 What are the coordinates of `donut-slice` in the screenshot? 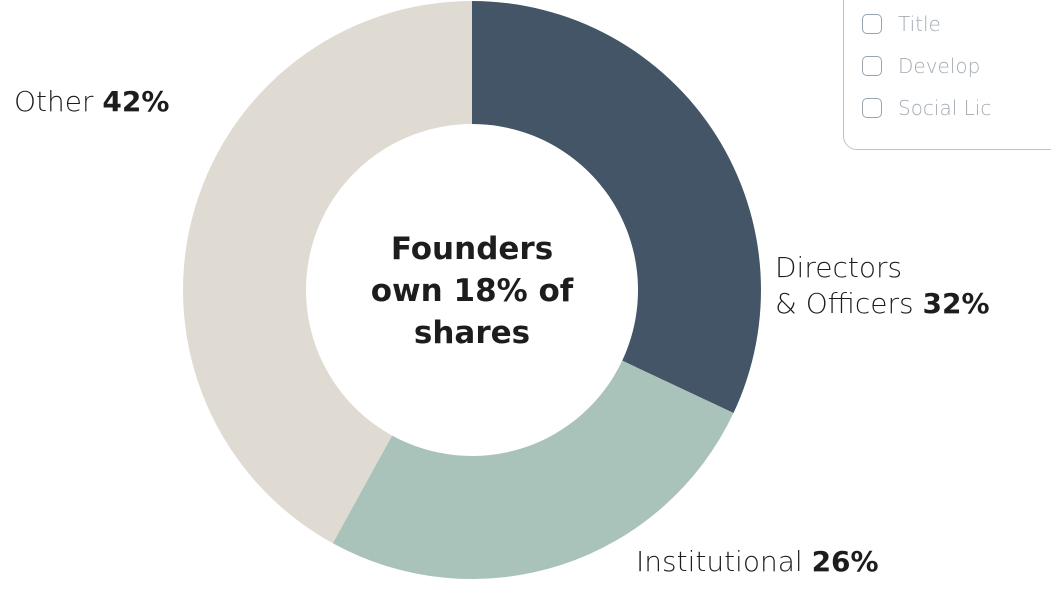 It's located at (533, 469).